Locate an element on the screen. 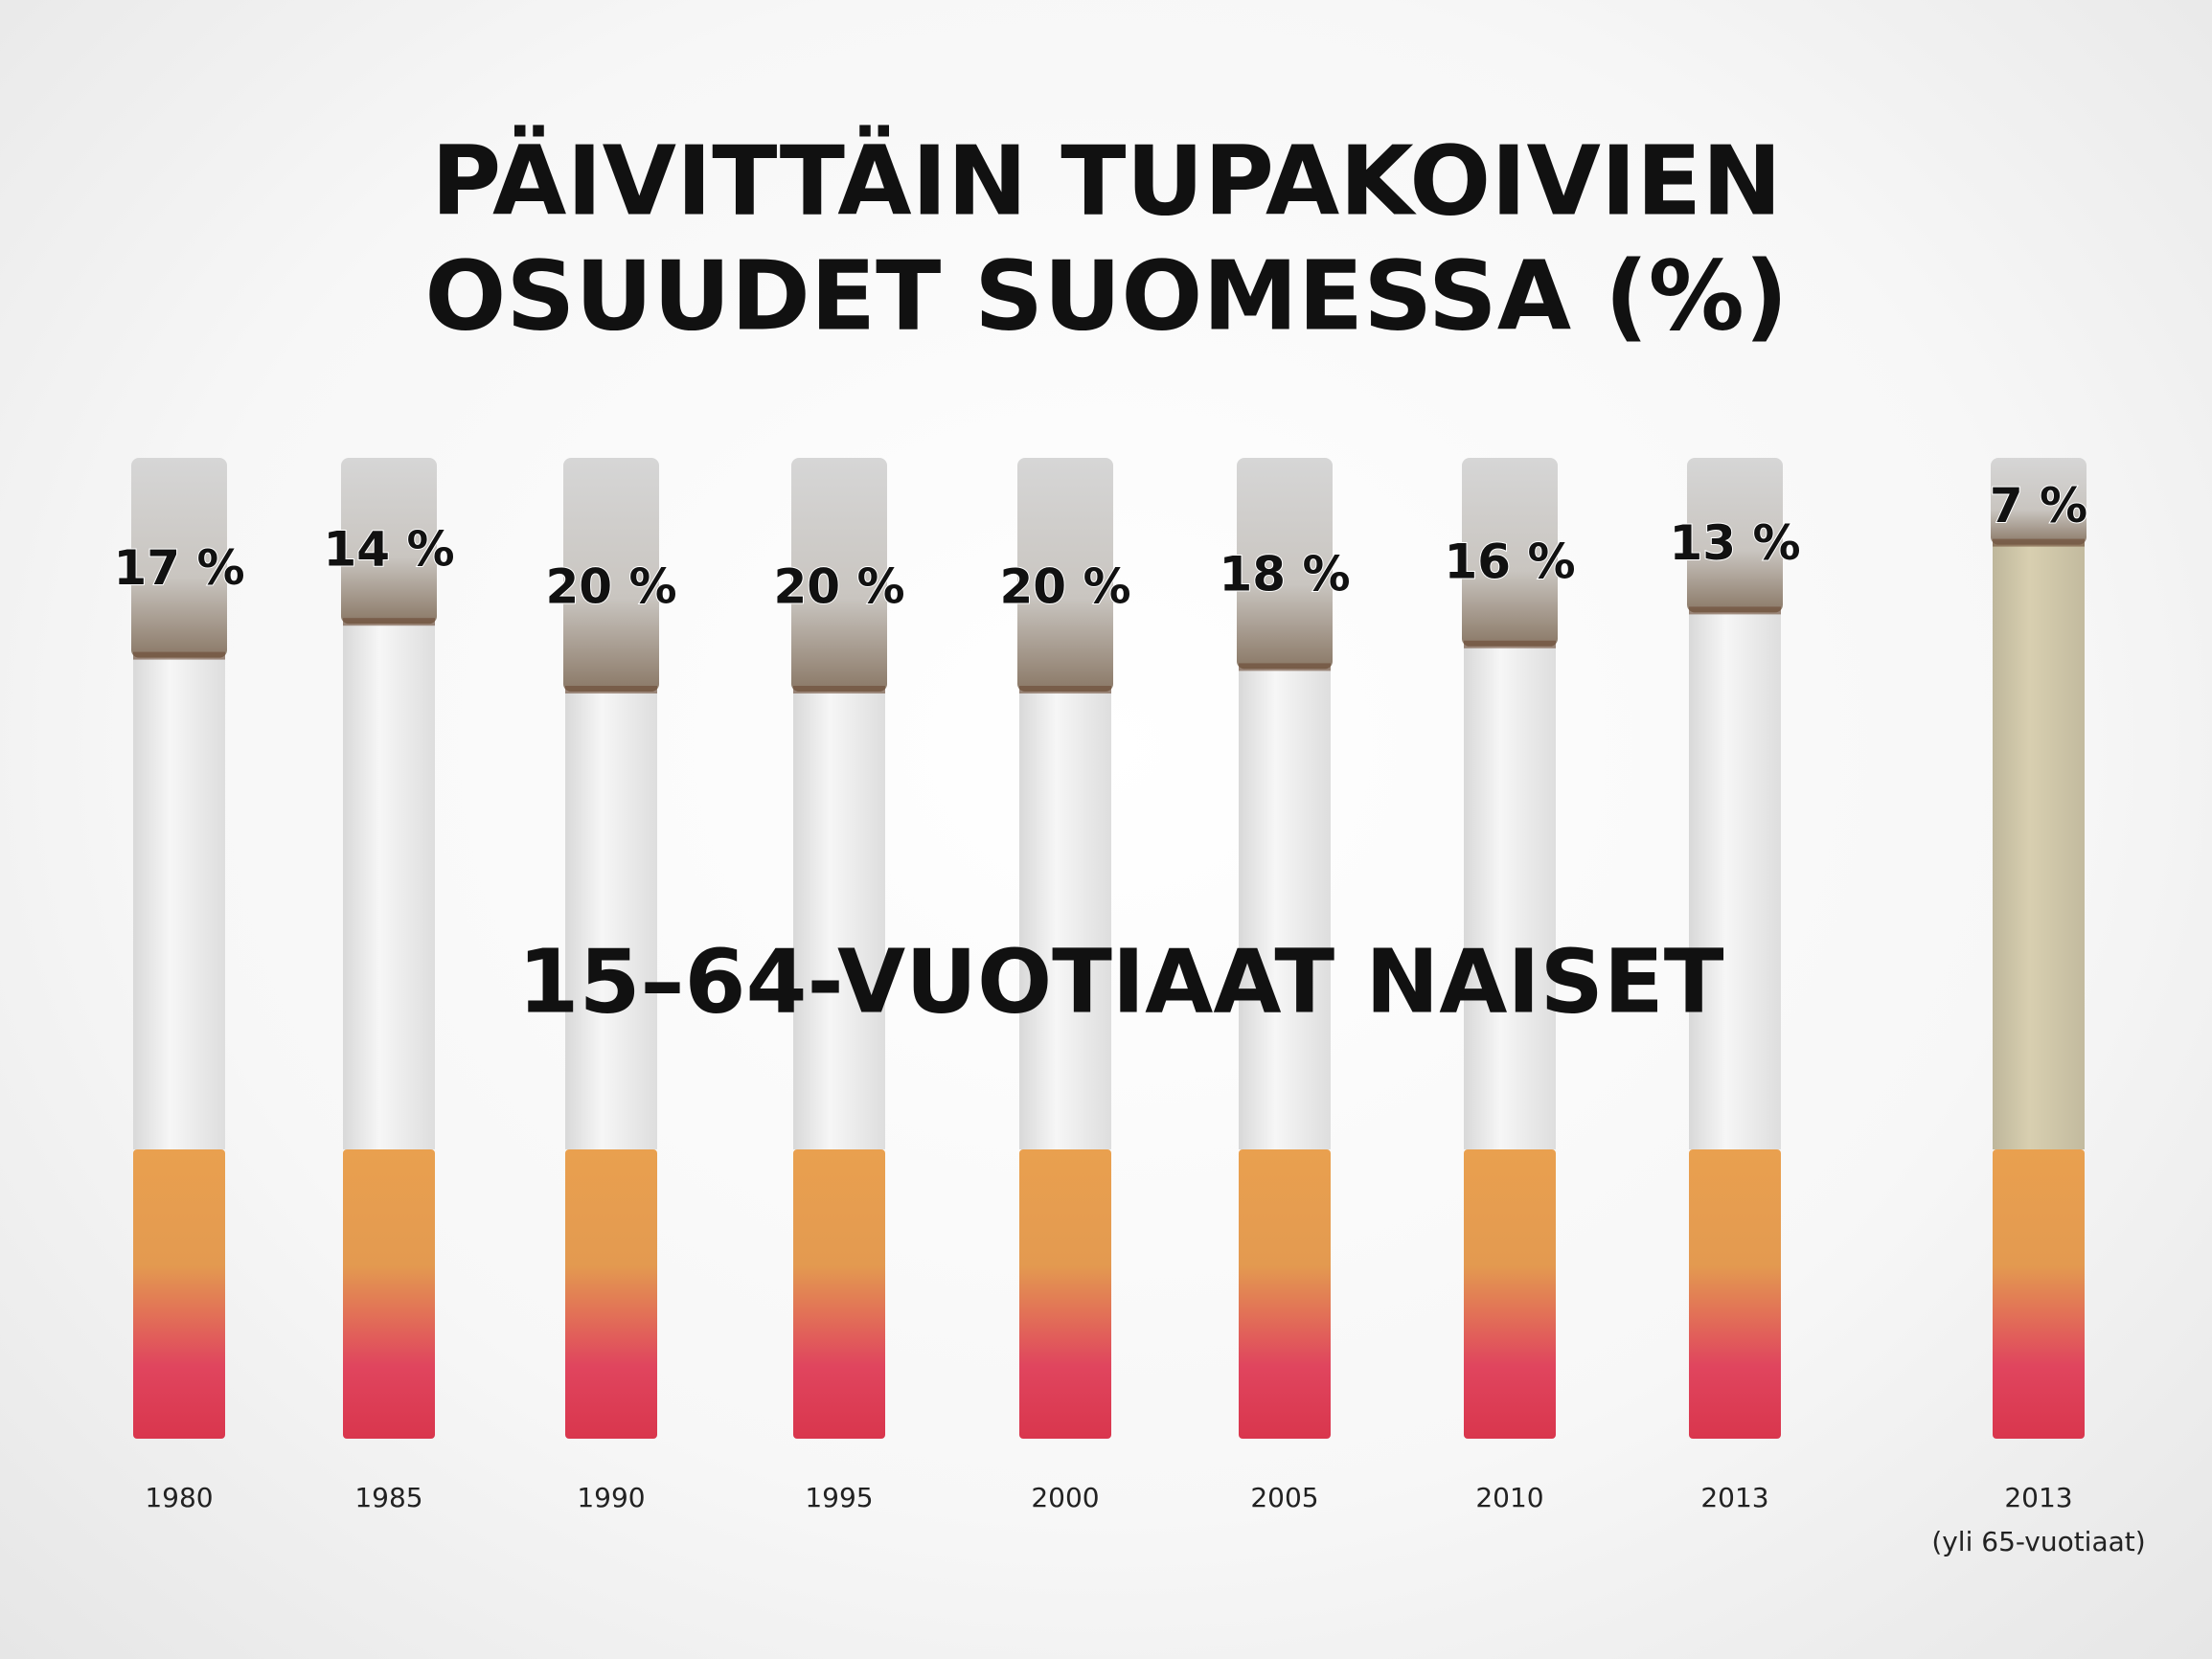  annotation: 15–64-VUOTIAAT NAISET is located at coordinates (1121, 981).